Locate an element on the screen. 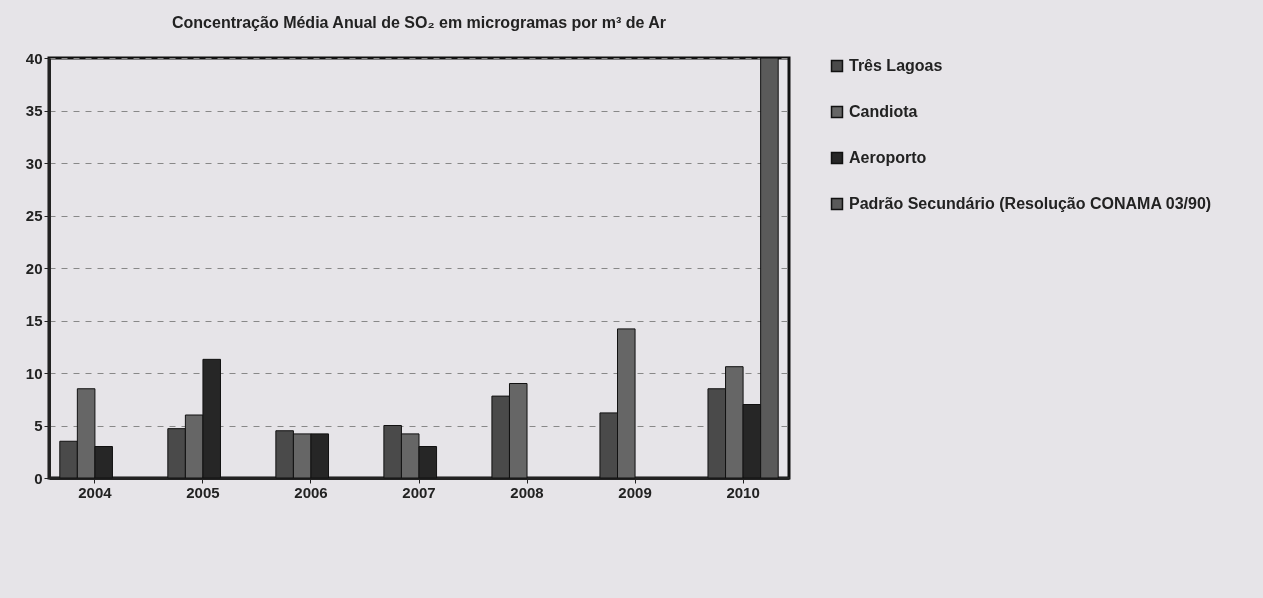 The width and height of the screenshot is (1263, 598). y-tick-label: 25 is located at coordinates (34, 215).